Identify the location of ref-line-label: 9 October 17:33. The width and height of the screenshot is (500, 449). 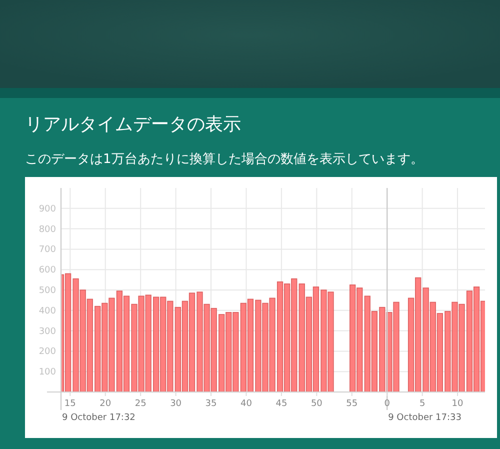
(425, 418).